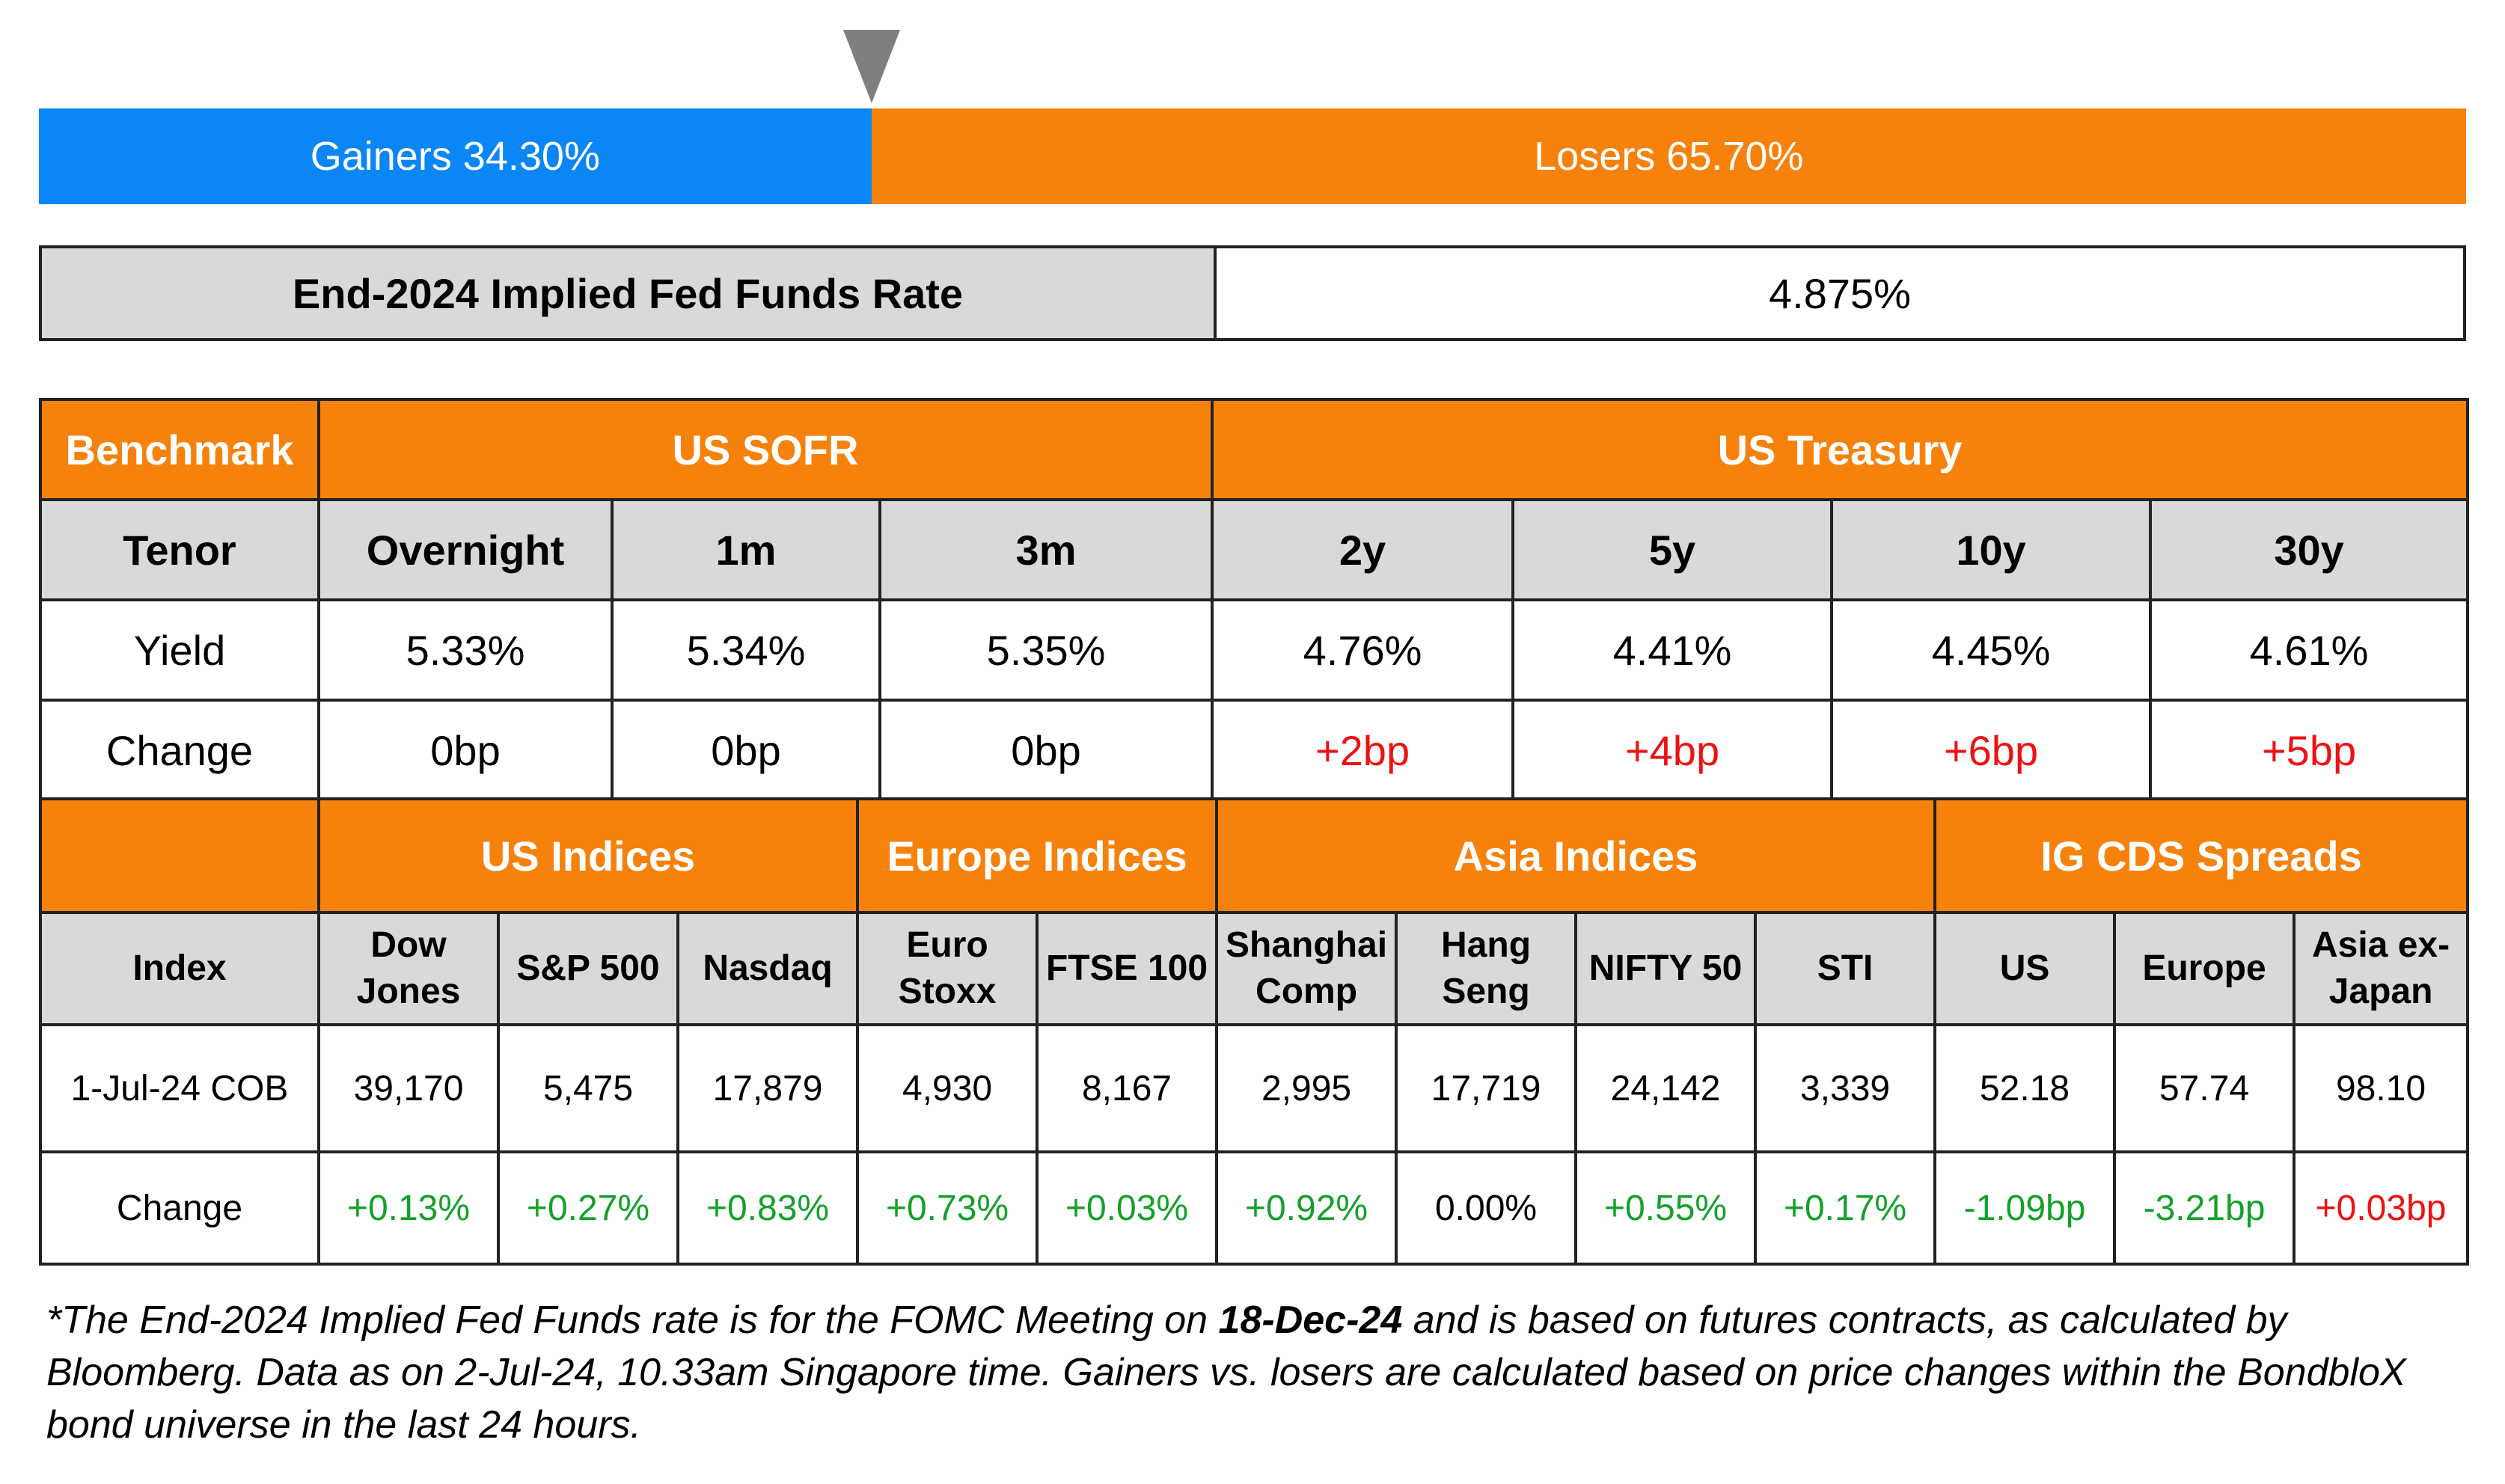 This screenshot has width=2505, height=1484. What do you see at coordinates (408, 968) in the screenshot?
I see `index-name-cell: Dow Jones` at bounding box center [408, 968].